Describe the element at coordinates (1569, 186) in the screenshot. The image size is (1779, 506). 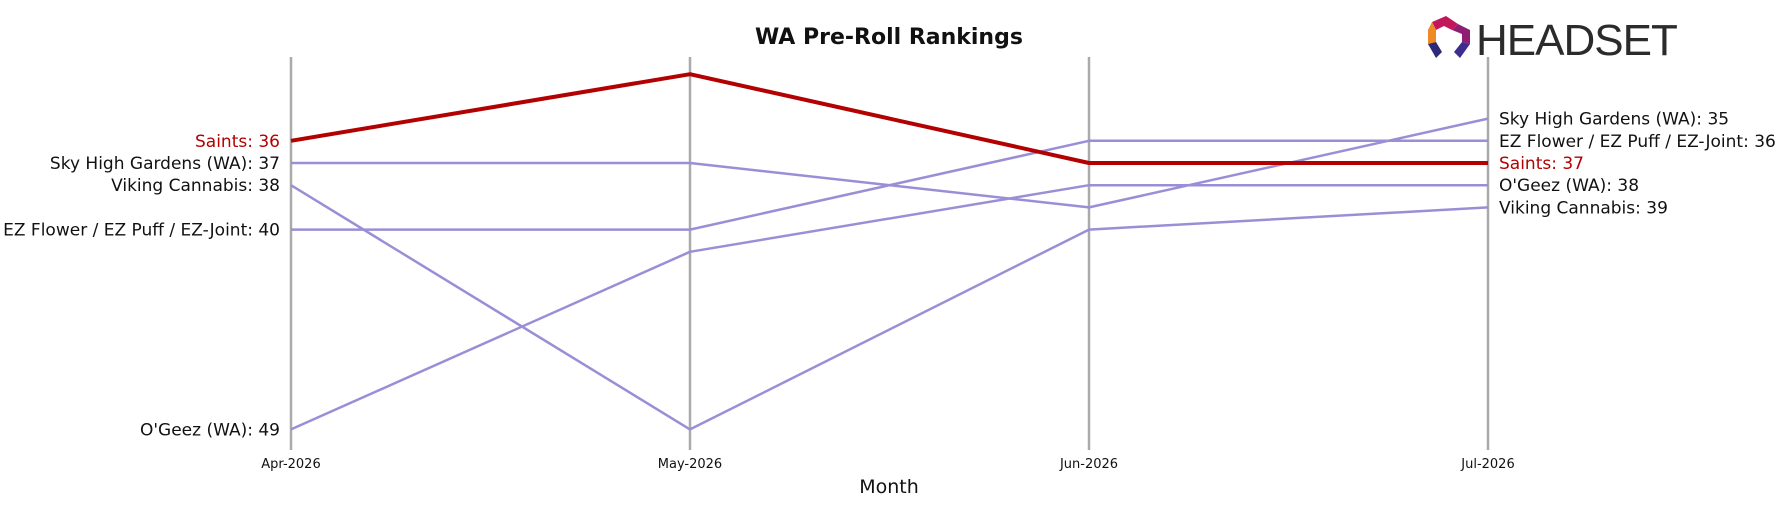
I see `right-label-o-geez-wa: O'Geez (WA): 38` at that location.